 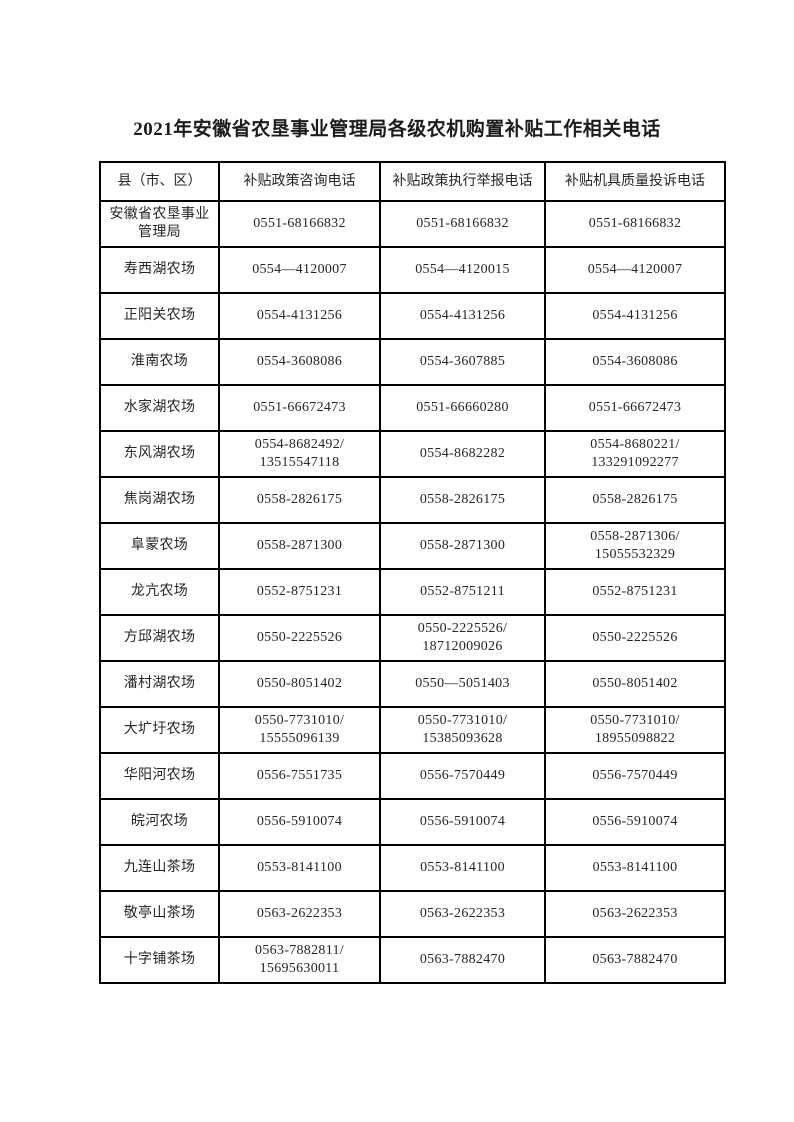 I want to click on row-name-cell: 敬亭山茶场, so click(x=159, y=914).